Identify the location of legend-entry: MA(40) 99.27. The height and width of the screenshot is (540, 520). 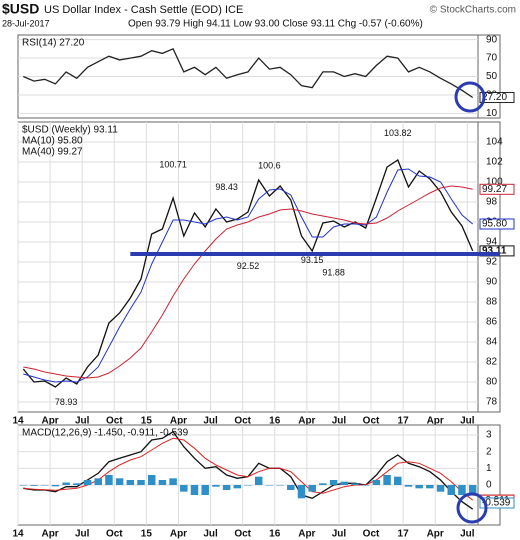
(52, 152).